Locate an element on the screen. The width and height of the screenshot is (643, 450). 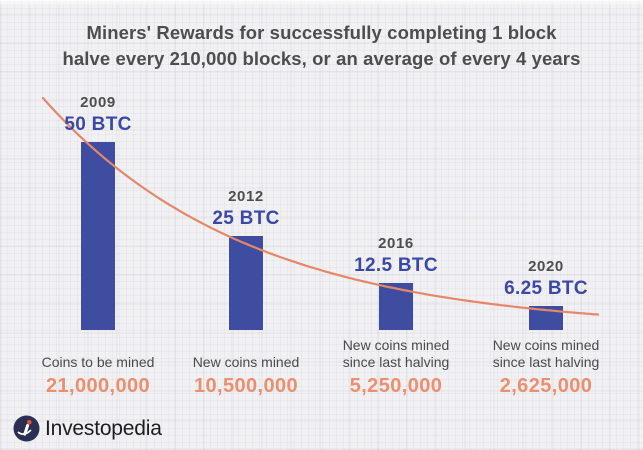
bar-2016 is located at coordinates (396, 306).